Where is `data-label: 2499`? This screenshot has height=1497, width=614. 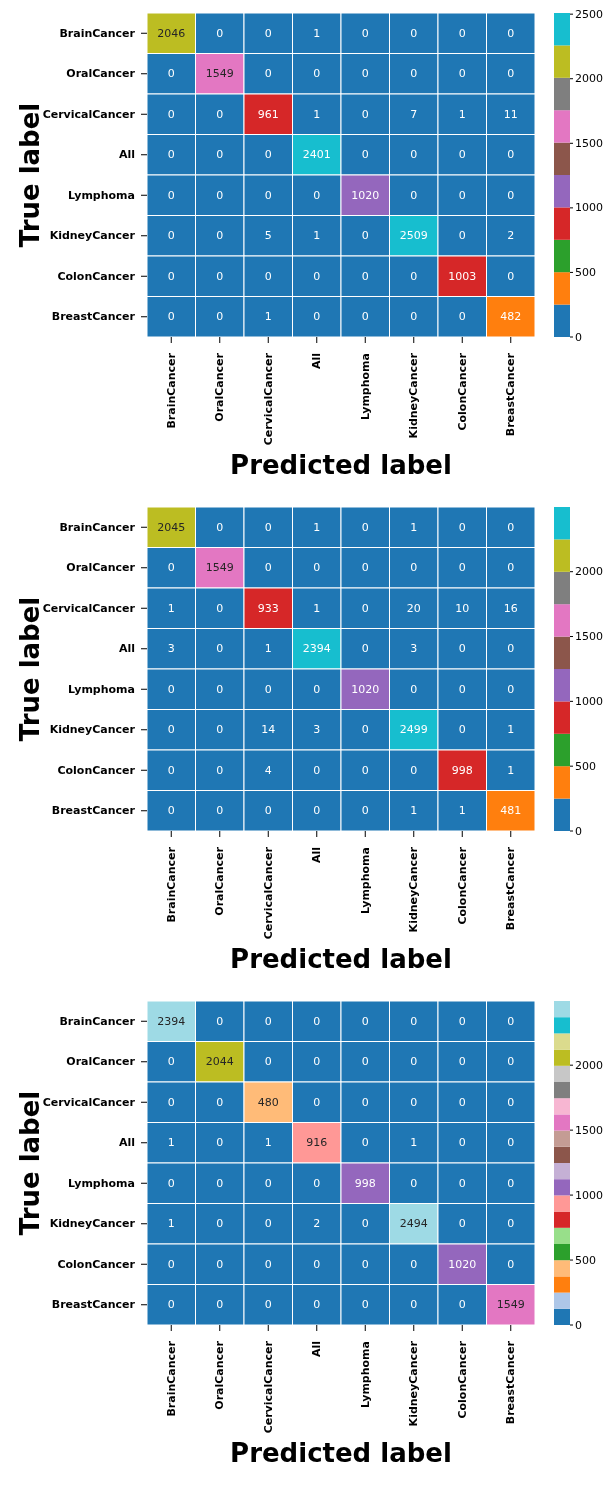 data-label: 2499 is located at coordinates (413, 730).